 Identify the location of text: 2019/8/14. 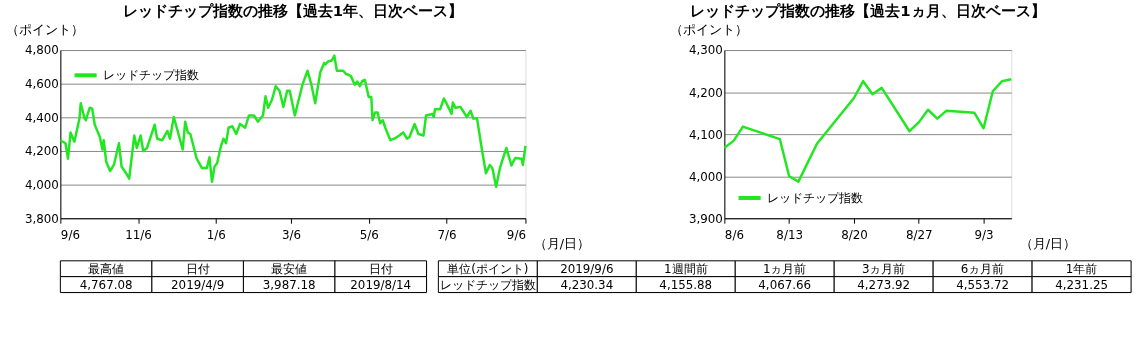
(381, 284).